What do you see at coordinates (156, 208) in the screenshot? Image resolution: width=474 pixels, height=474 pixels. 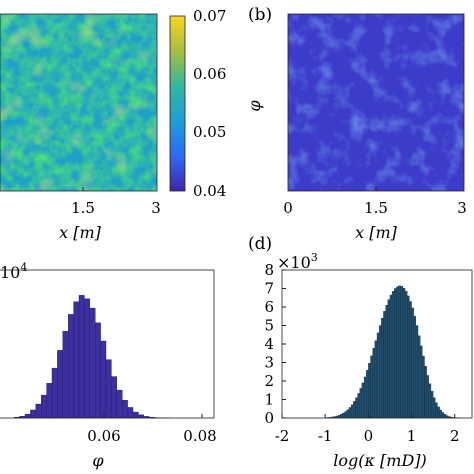 I see `x-tick-a-2: 3` at bounding box center [156, 208].